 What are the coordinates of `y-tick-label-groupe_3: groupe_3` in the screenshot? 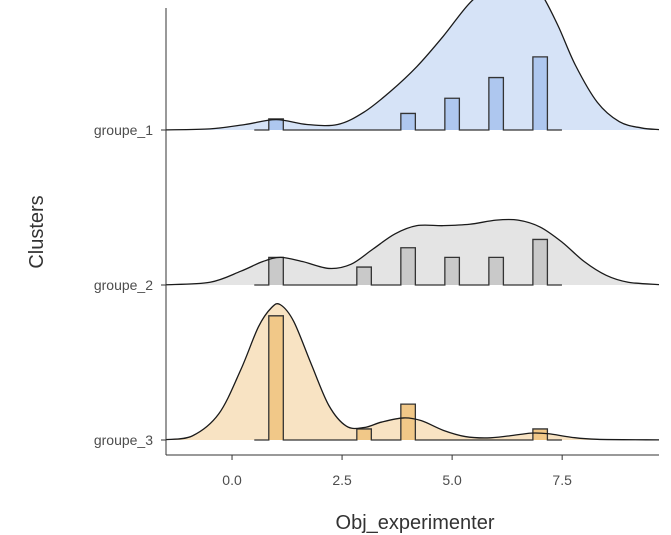 It's located at (123, 440).